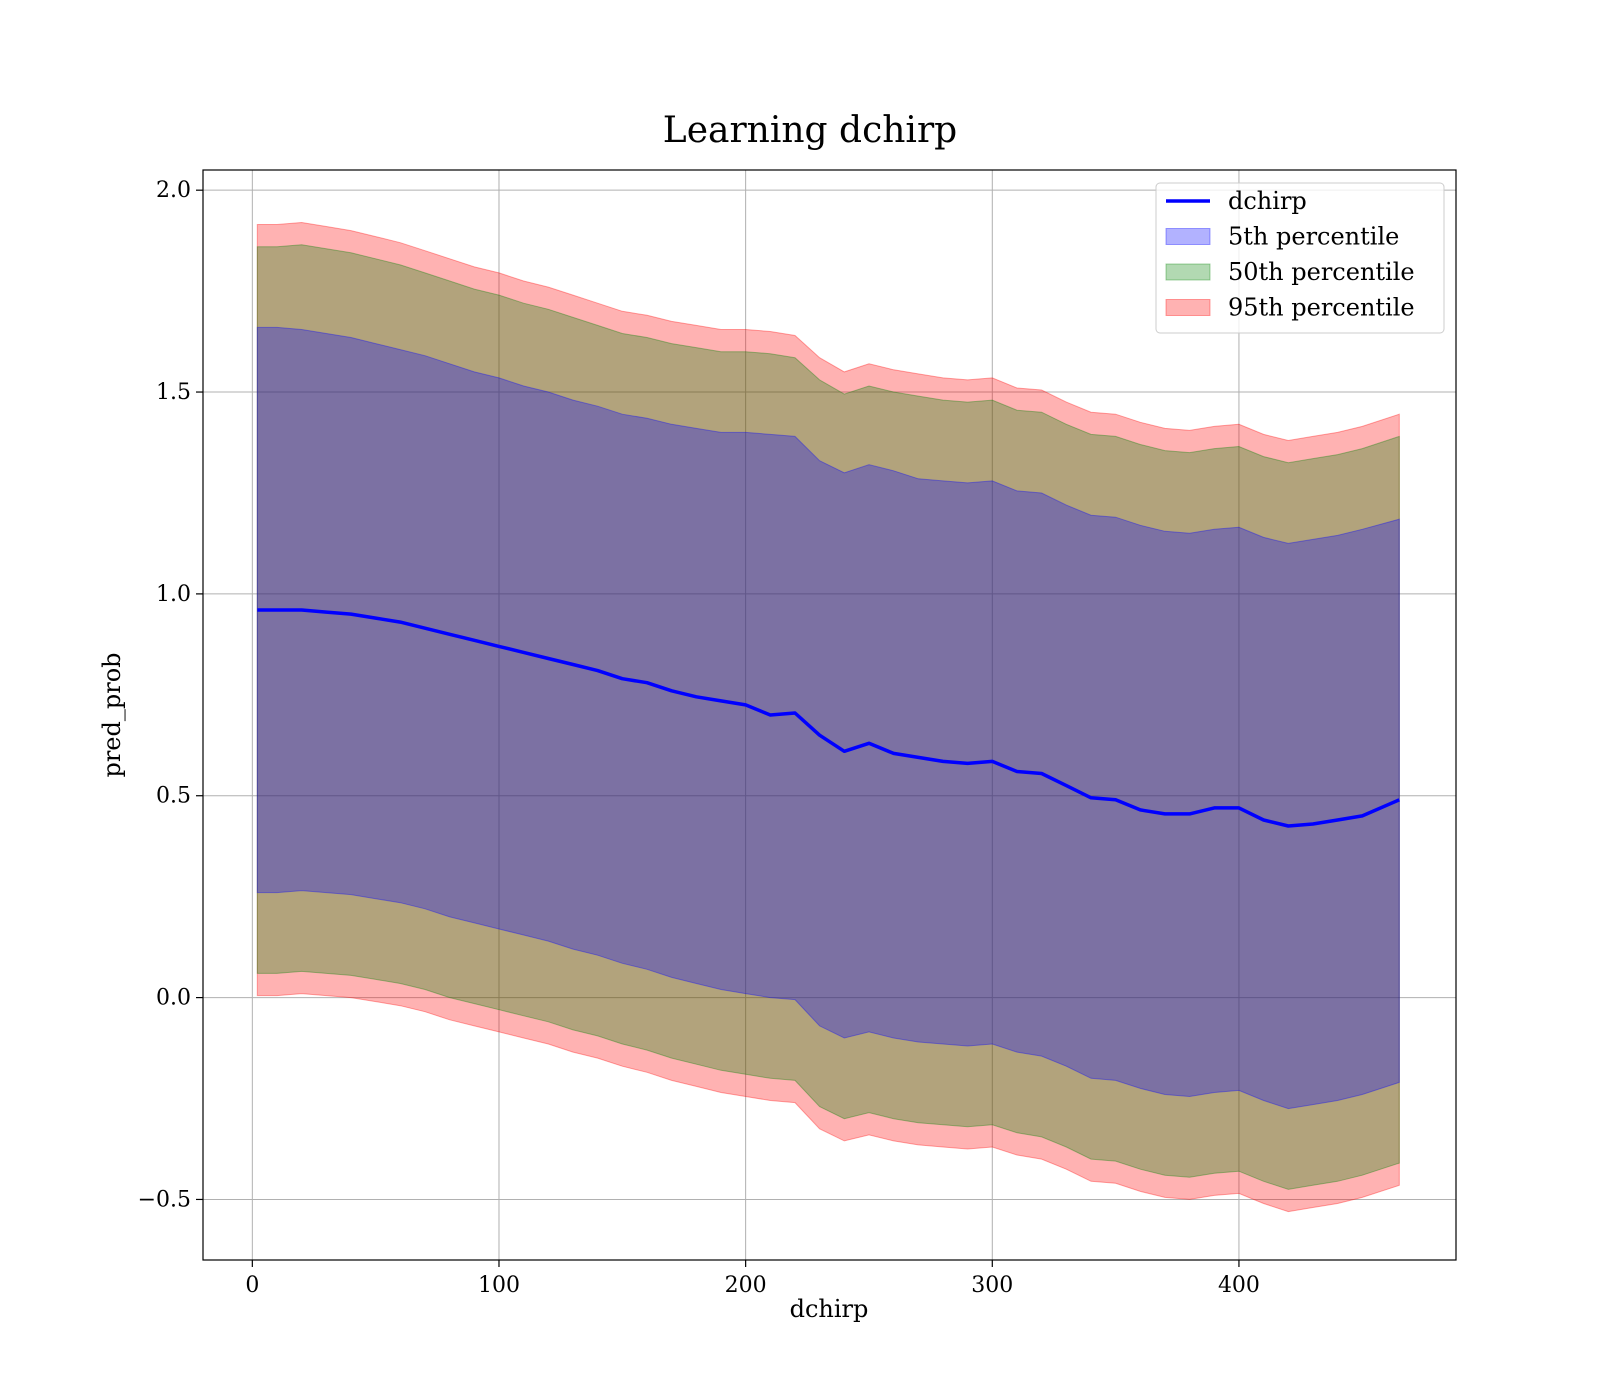 Image resolution: width=1600 pixels, height=1400 pixels. What do you see at coordinates (1321, 308) in the screenshot?
I see `legend-label: 95th percentile` at bounding box center [1321, 308].